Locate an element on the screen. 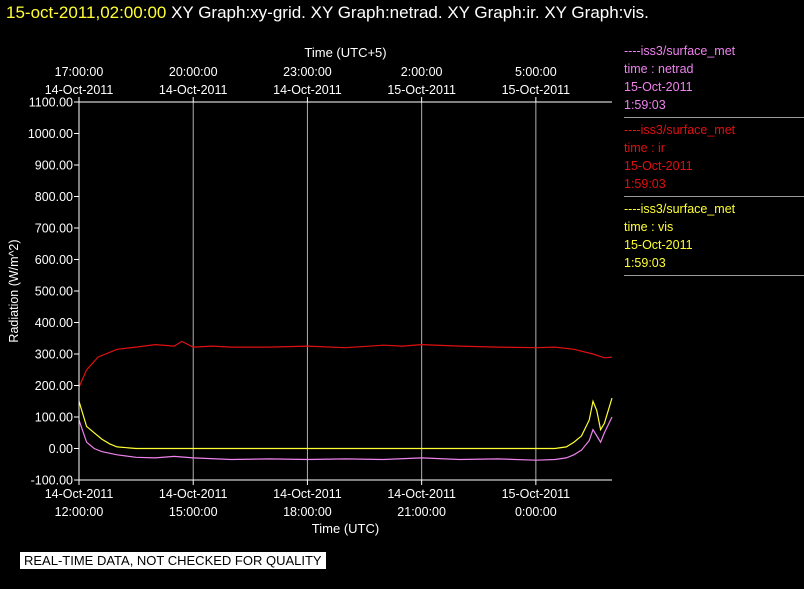 The image size is (804, 589). header-timestamp: 15-oct-2011,02:00:00 is located at coordinates (86, 12).